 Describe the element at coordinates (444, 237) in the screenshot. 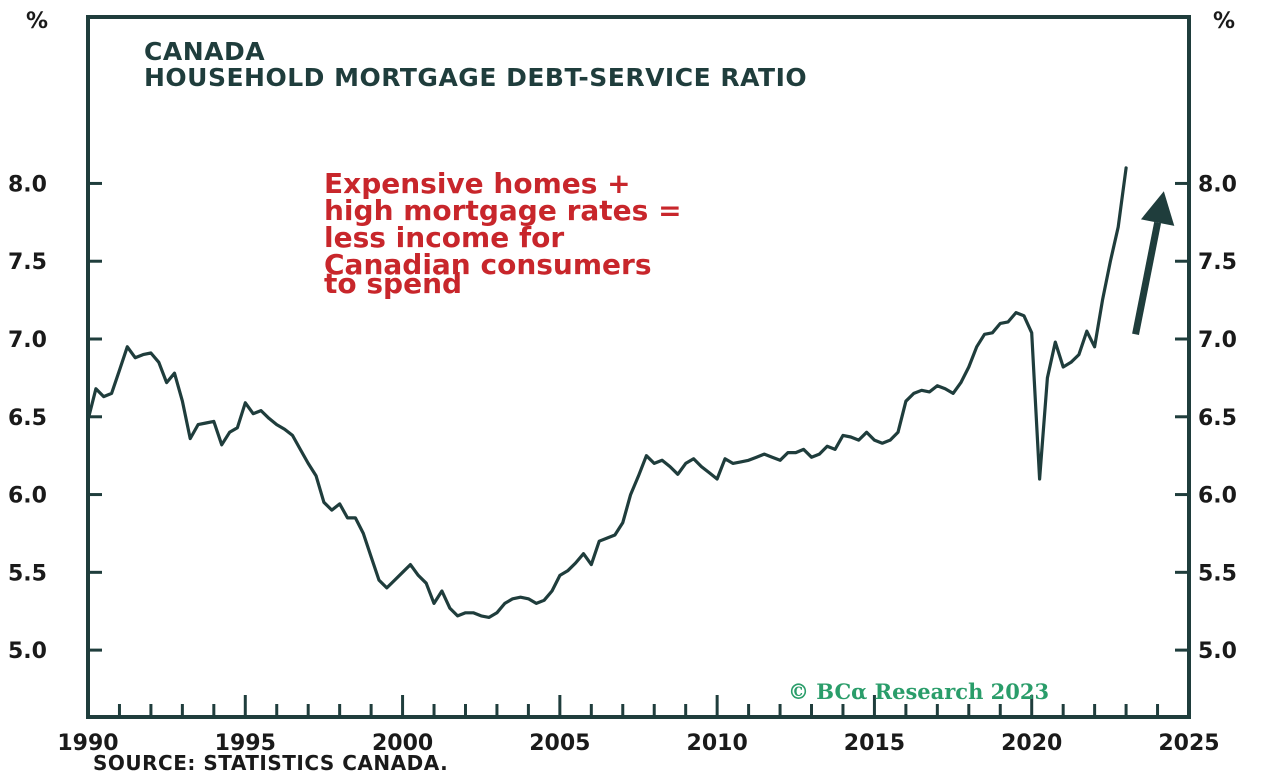

I see `annotation-line-3: less income for` at that location.